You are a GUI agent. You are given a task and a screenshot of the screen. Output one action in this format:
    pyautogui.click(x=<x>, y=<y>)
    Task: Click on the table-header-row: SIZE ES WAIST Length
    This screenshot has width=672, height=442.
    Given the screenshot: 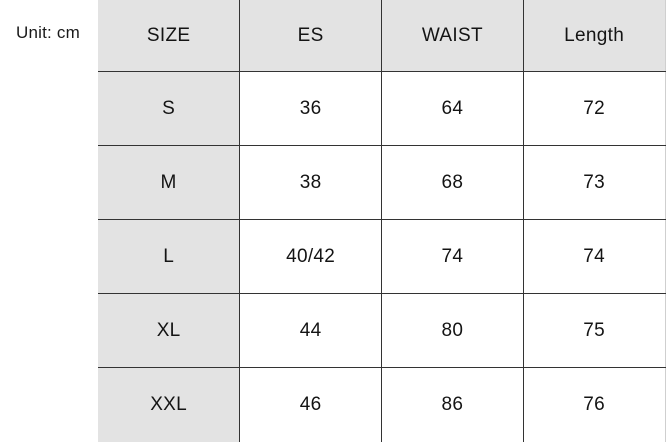 What is the action you would take?
    pyautogui.click(x=382, y=36)
    